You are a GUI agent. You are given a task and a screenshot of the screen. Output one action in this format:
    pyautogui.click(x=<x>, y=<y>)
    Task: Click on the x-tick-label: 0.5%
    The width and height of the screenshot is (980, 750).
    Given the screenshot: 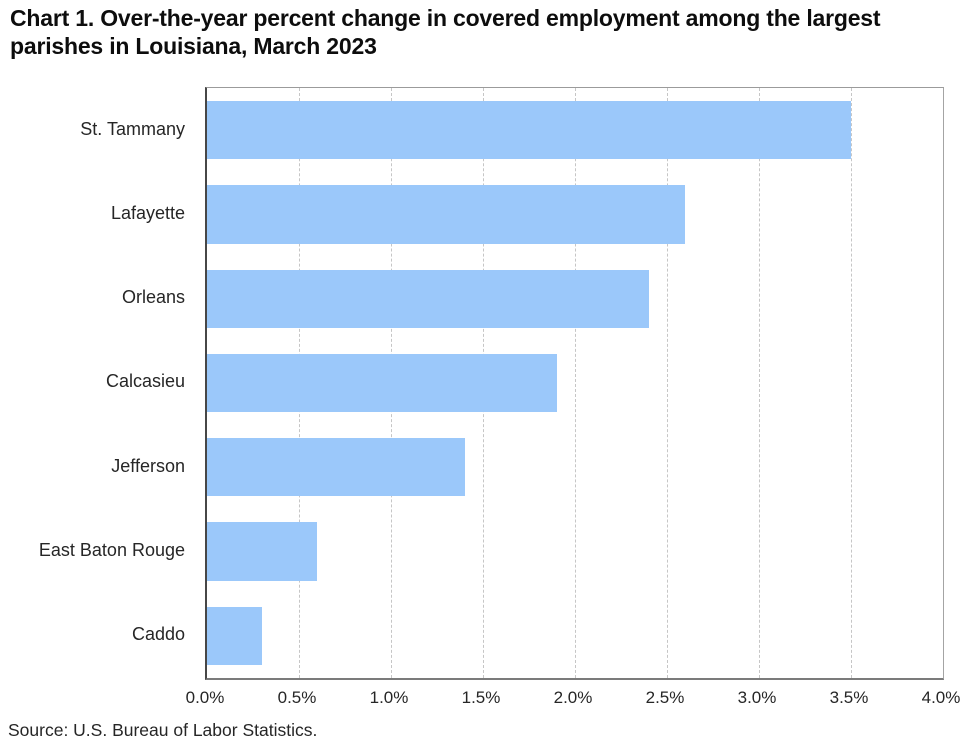 What is the action you would take?
    pyautogui.click(x=297, y=697)
    